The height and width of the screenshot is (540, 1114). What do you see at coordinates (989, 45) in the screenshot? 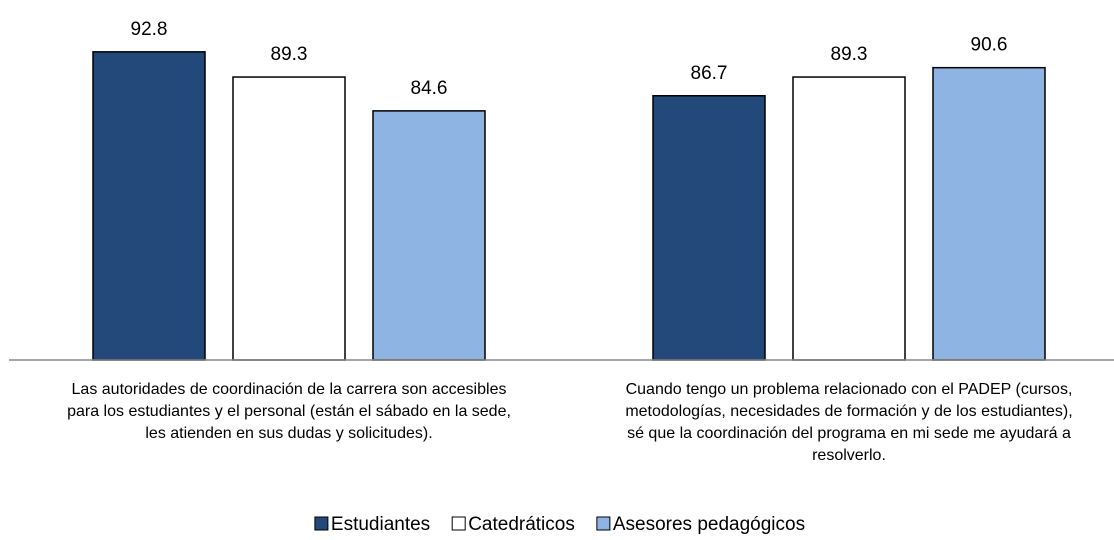
I see `value-label: 90.6` at bounding box center [989, 45].